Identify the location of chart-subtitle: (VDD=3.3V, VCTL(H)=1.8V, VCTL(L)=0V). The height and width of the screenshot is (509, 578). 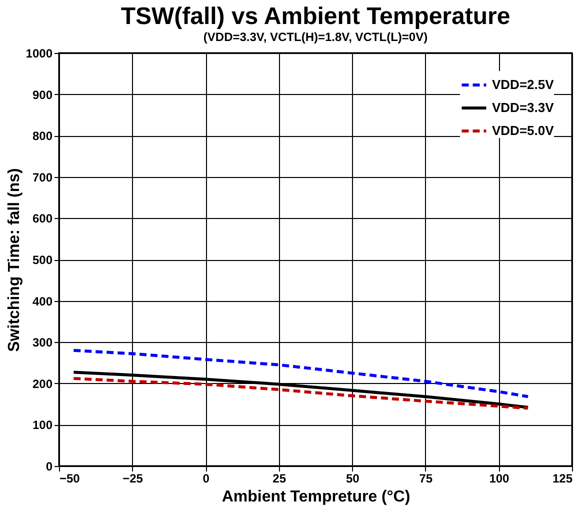
(315, 37).